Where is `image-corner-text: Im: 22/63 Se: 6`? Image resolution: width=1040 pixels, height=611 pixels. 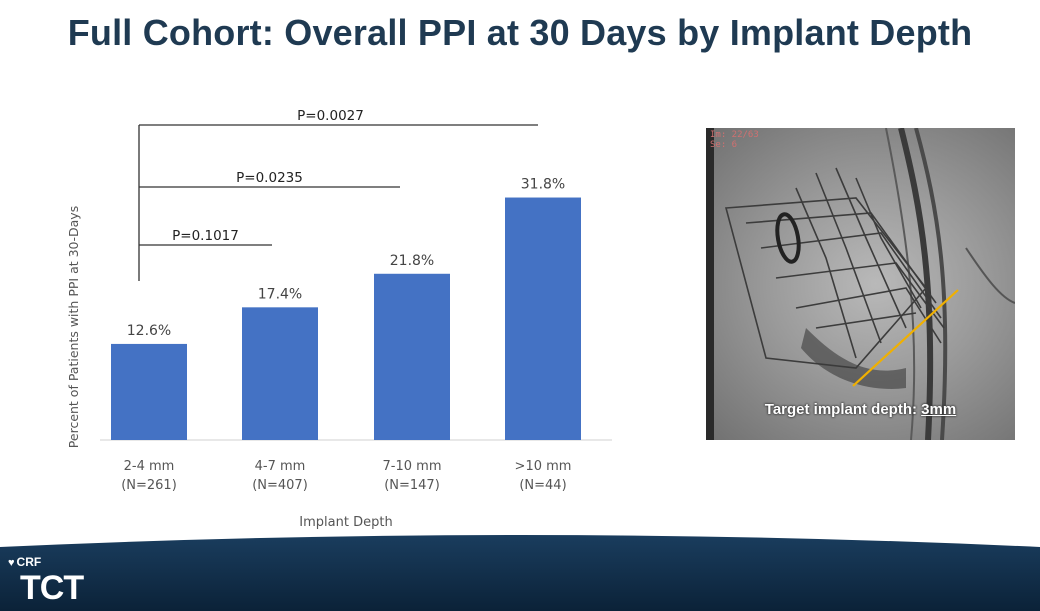 image-corner-text: Im: 22/63 Se: 6 is located at coordinates (734, 140).